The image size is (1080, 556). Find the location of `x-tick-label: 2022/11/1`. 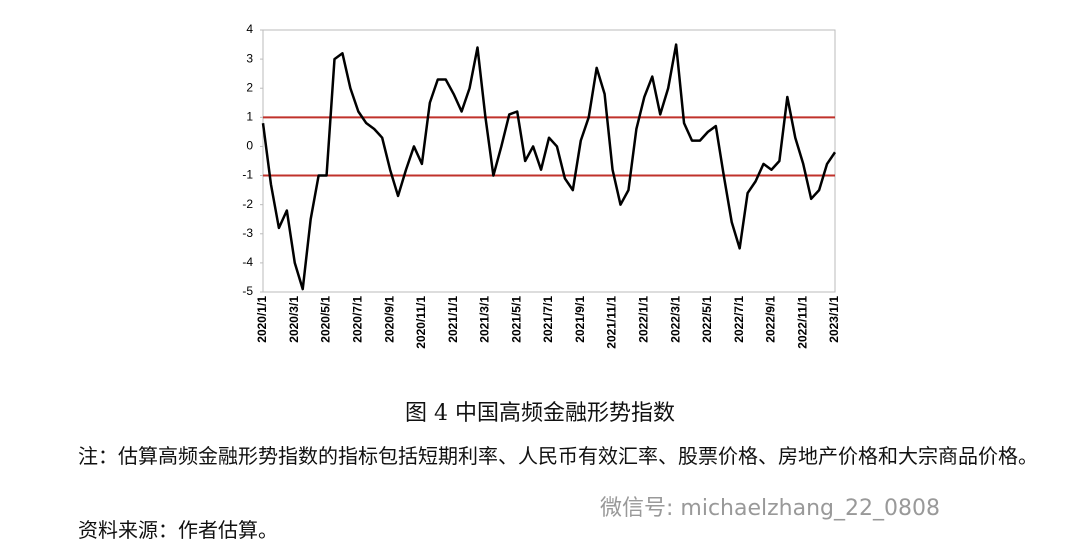

x-tick-label: 2022/11/1 is located at coordinates (802, 322).